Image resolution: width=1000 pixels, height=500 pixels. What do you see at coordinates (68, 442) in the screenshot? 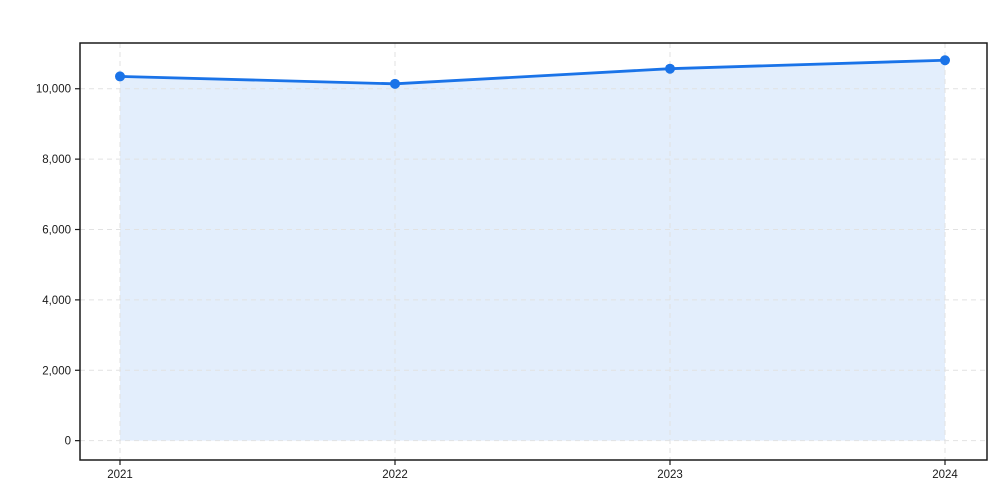
I see `y-tick-label: 0` at bounding box center [68, 442].